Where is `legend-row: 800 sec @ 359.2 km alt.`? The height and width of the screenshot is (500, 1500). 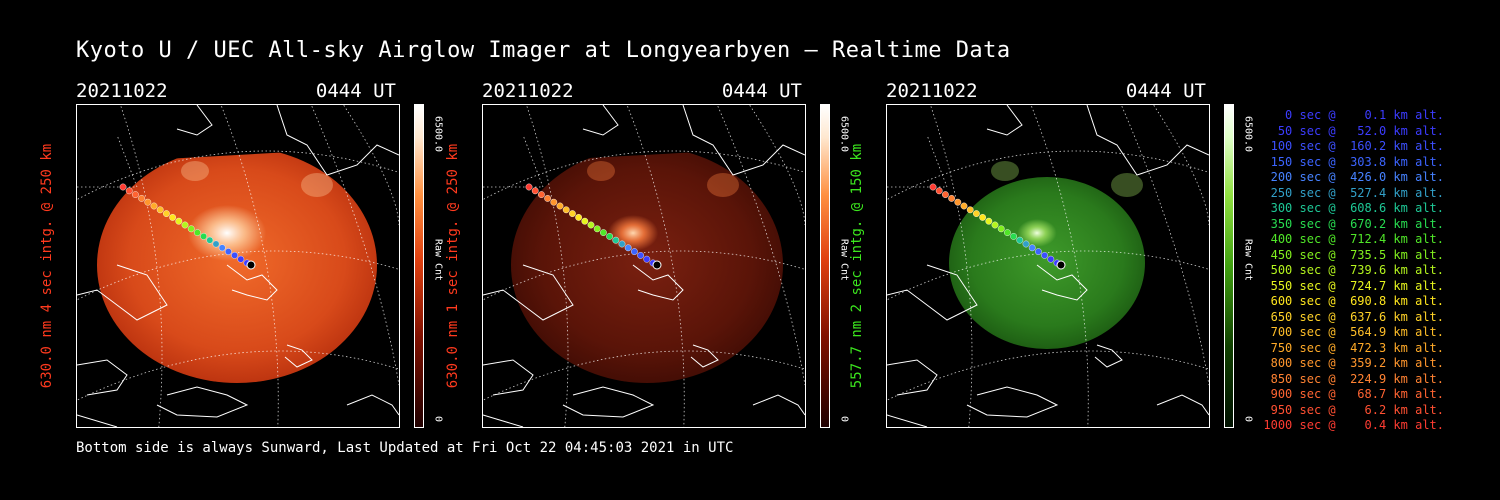 legend-row: 800 sec @ 359.2 km alt. is located at coordinates (1353, 363).